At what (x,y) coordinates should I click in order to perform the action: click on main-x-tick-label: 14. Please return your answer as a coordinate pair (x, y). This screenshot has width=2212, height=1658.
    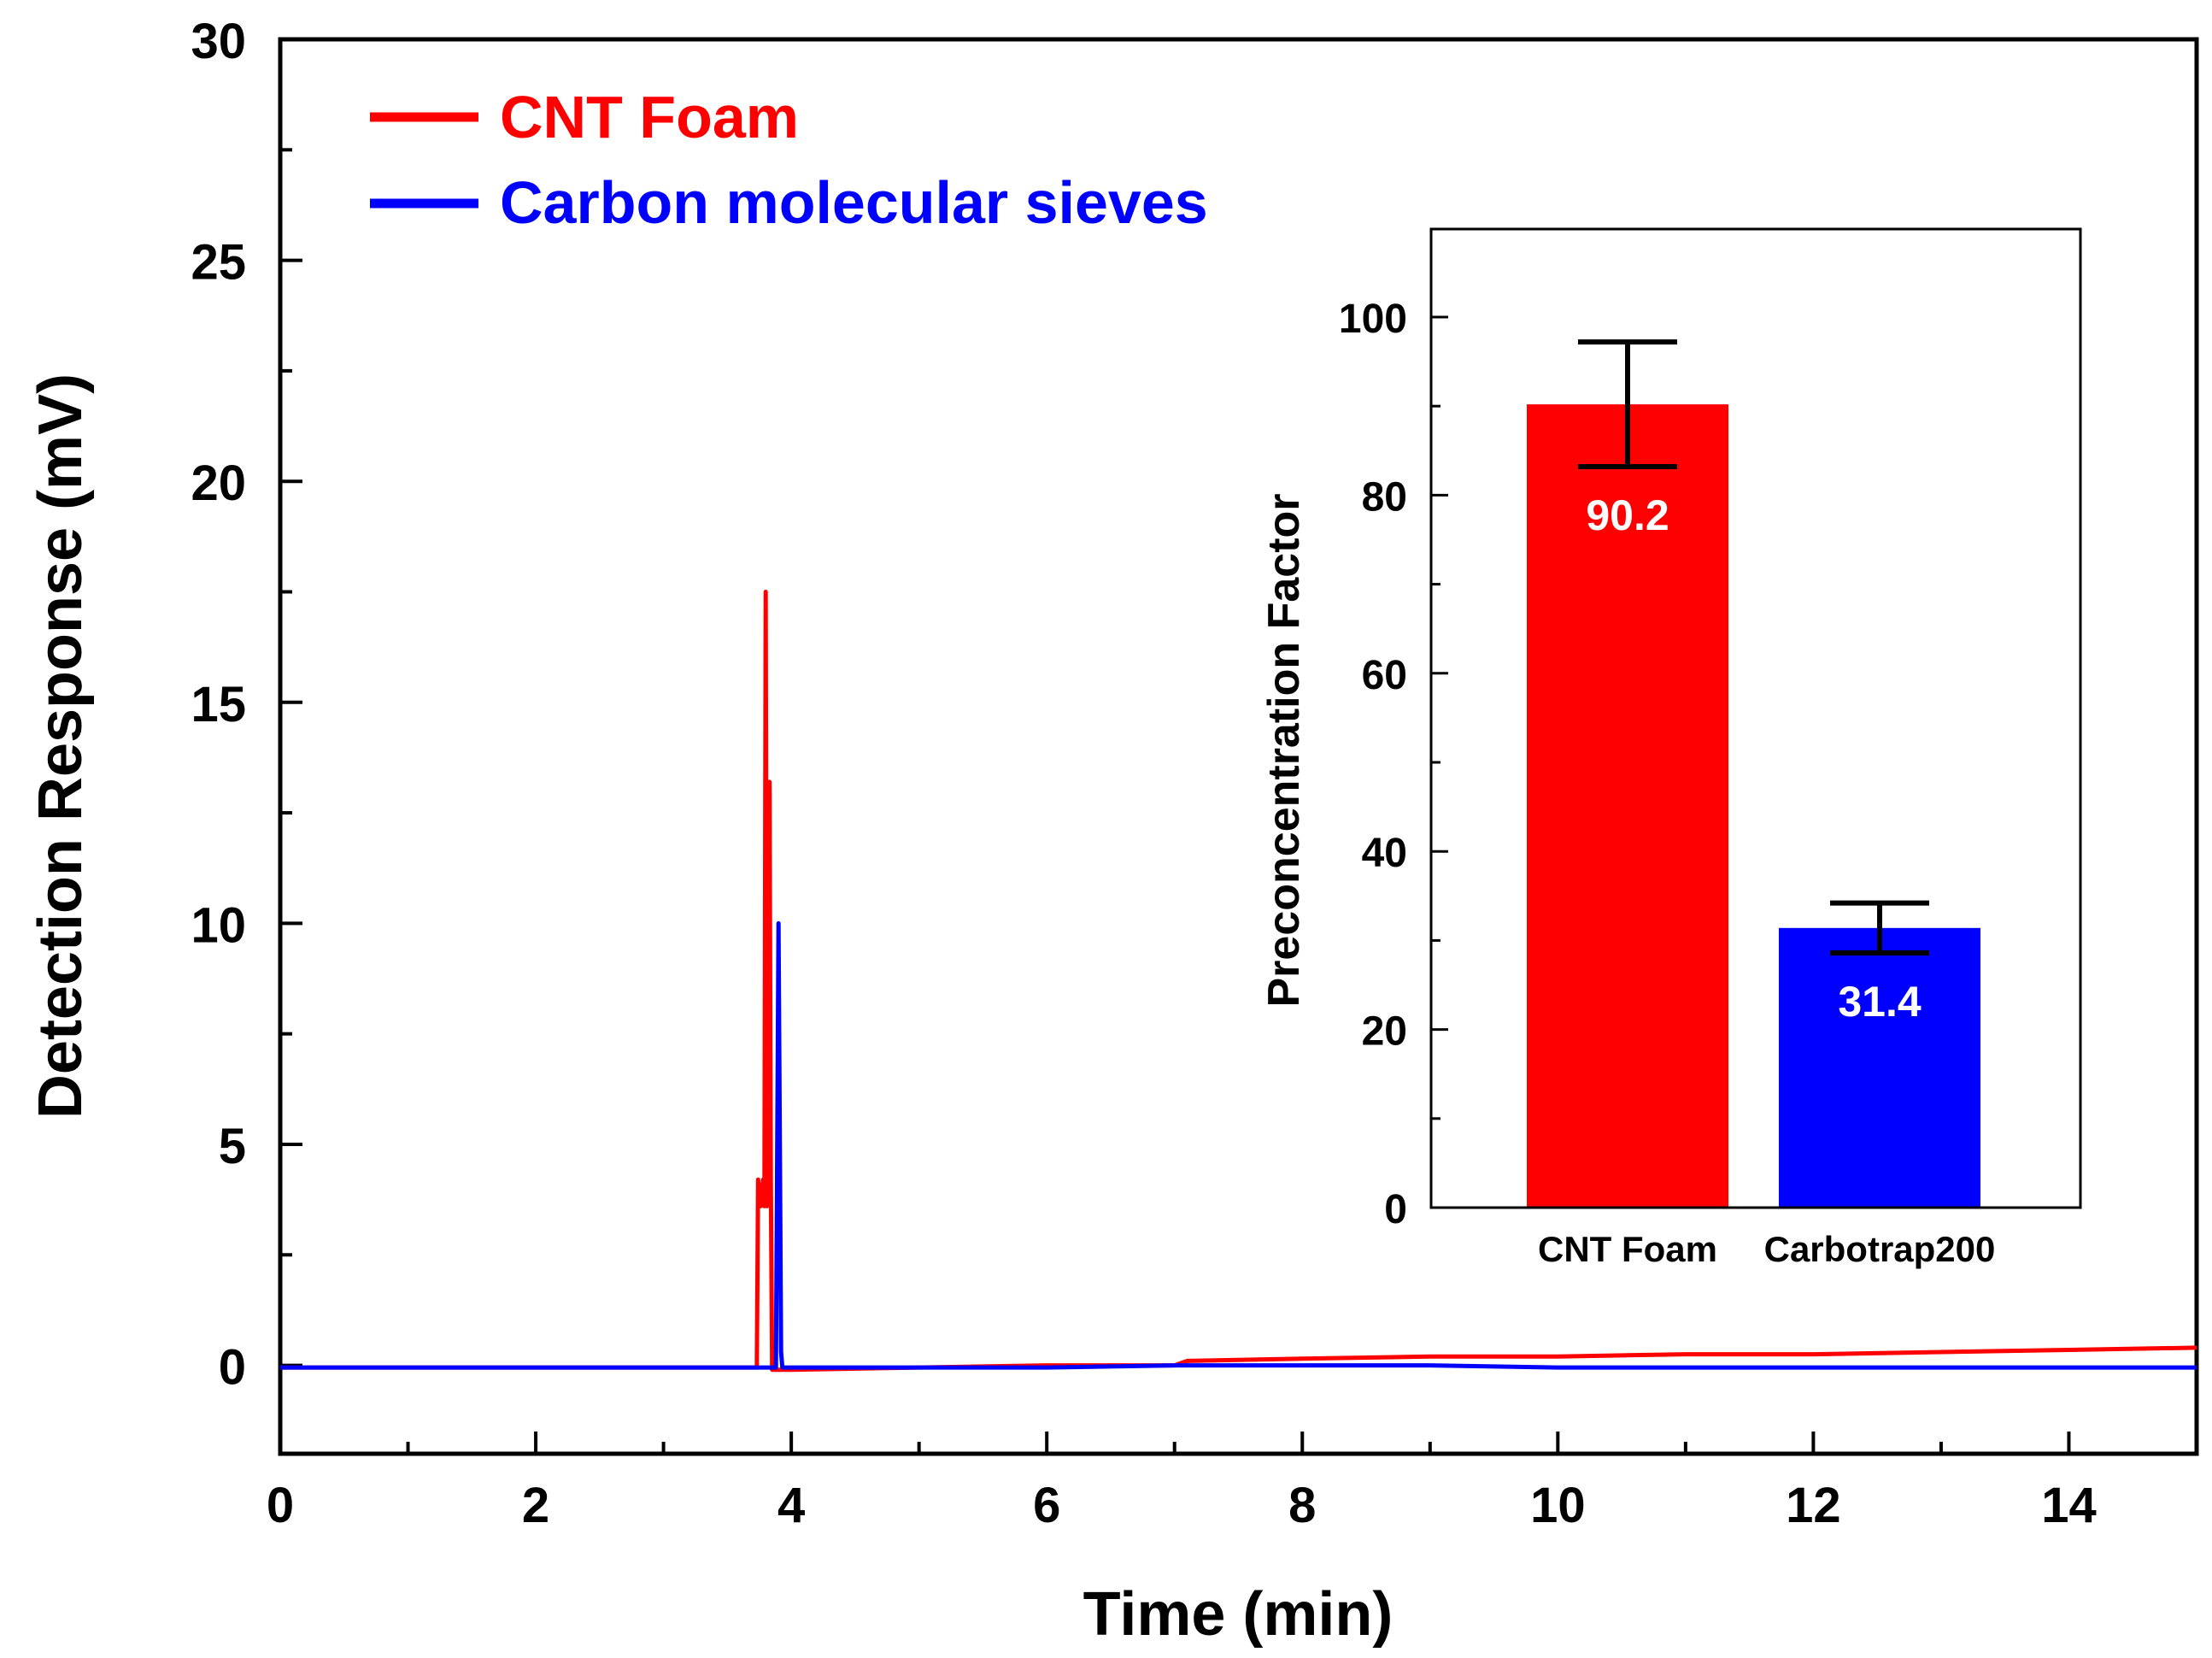
    Looking at the image, I should click on (2069, 1505).